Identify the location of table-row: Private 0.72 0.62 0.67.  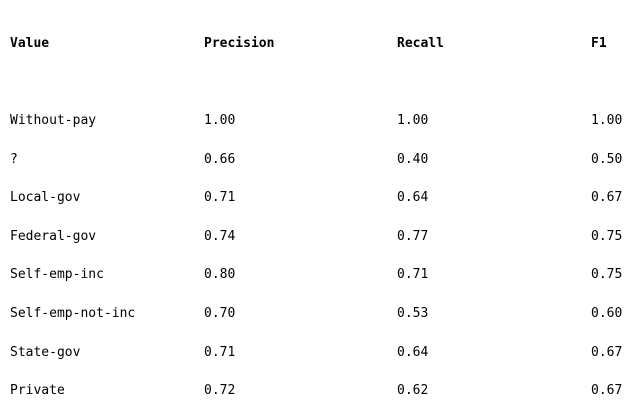
(322, 400).